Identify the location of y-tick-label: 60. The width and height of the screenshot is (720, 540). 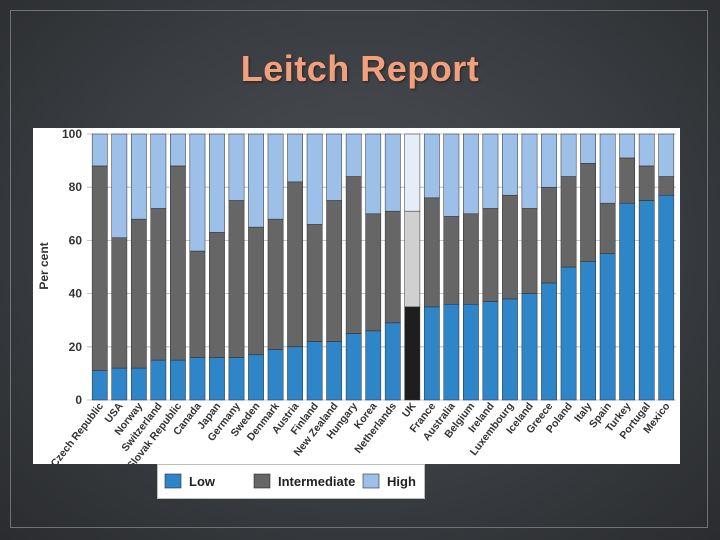
(76, 240).